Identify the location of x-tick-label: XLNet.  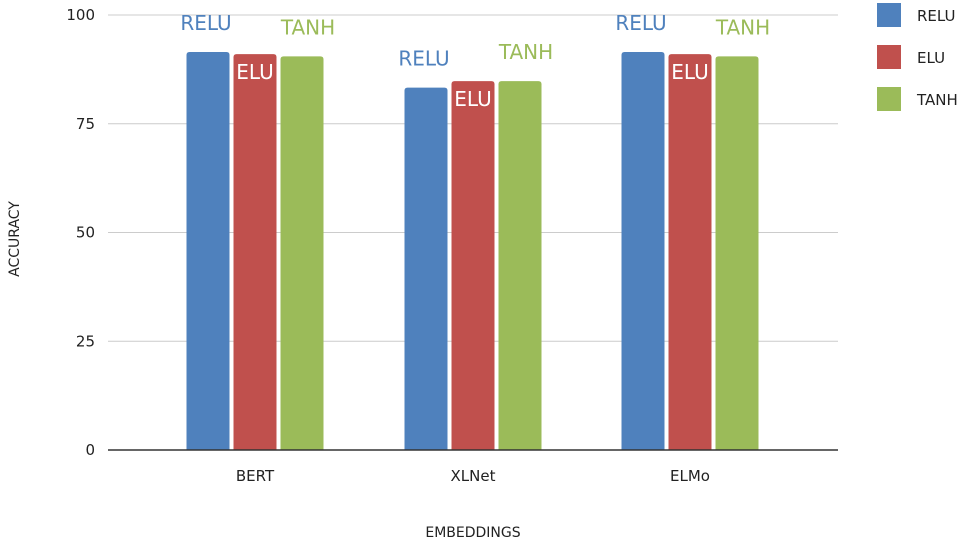
(473, 476).